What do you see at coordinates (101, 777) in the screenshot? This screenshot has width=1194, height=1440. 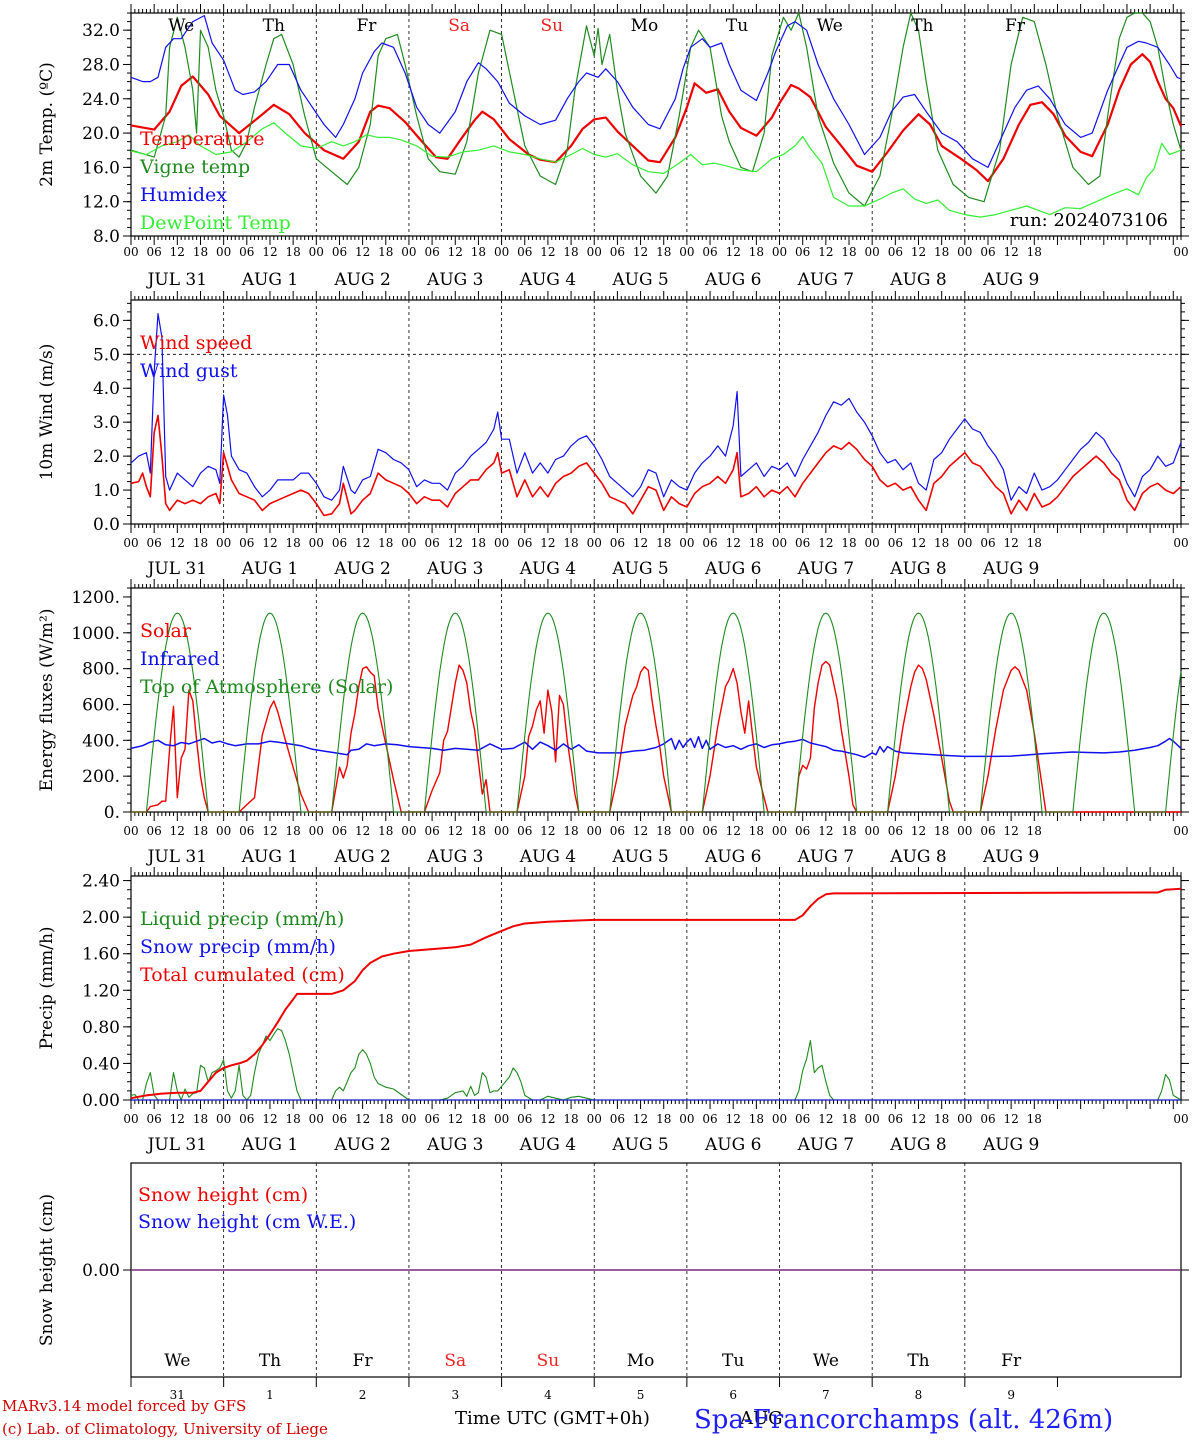 I see `y-tick-label: 200.` at bounding box center [101, 777].